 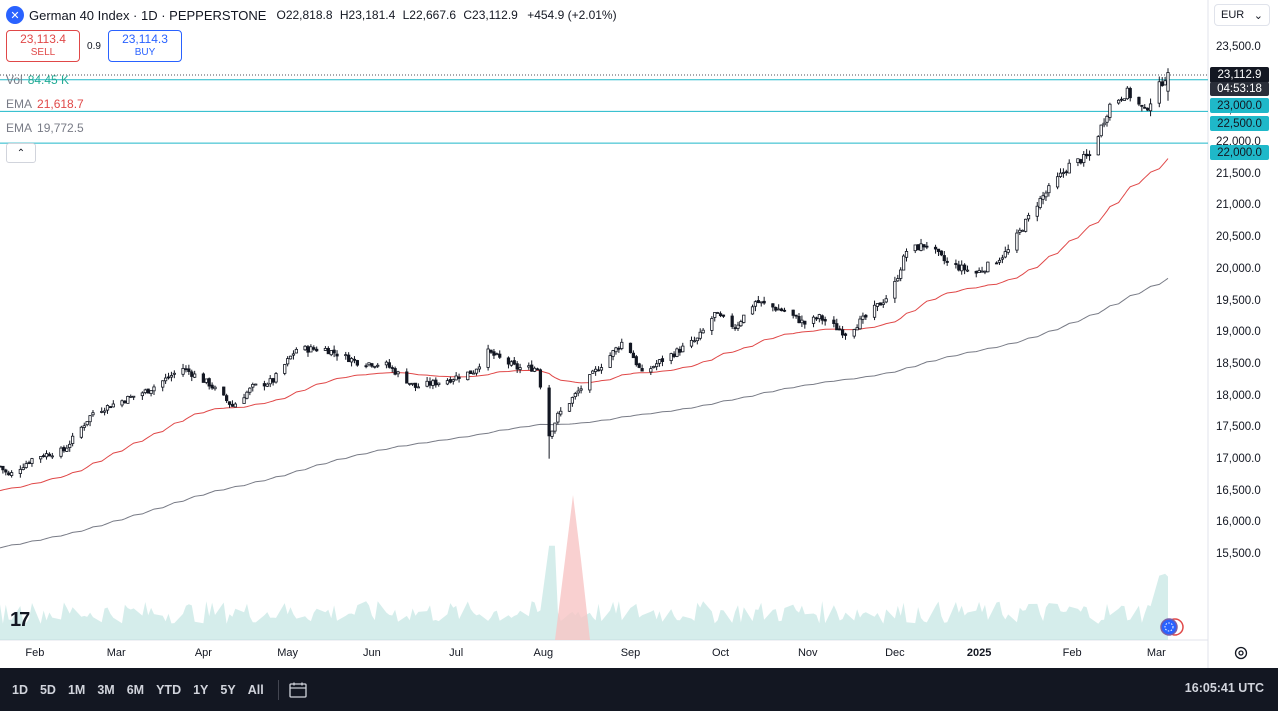 I want to click on symbol-title: German 40 Index · 1D · PEPPERSTONE, so click(x=148, y=15).